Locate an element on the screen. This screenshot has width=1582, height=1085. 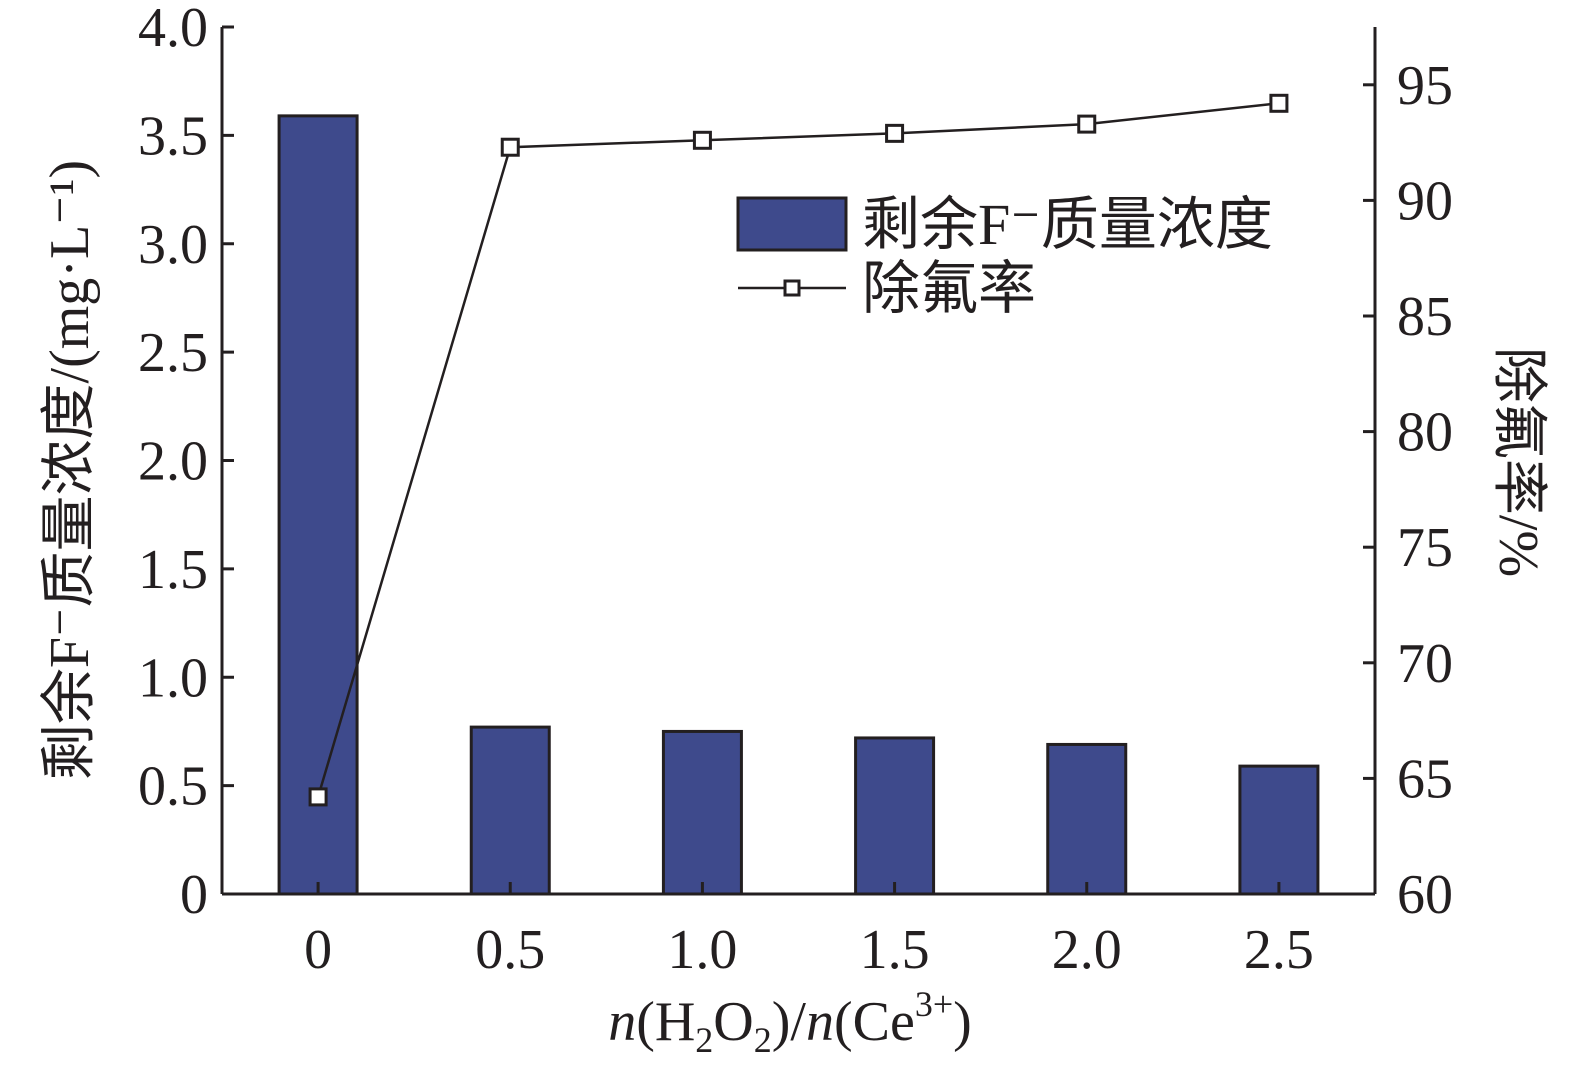
y-right-tick-label-4: 80 is located at coordinates (1425, 433).